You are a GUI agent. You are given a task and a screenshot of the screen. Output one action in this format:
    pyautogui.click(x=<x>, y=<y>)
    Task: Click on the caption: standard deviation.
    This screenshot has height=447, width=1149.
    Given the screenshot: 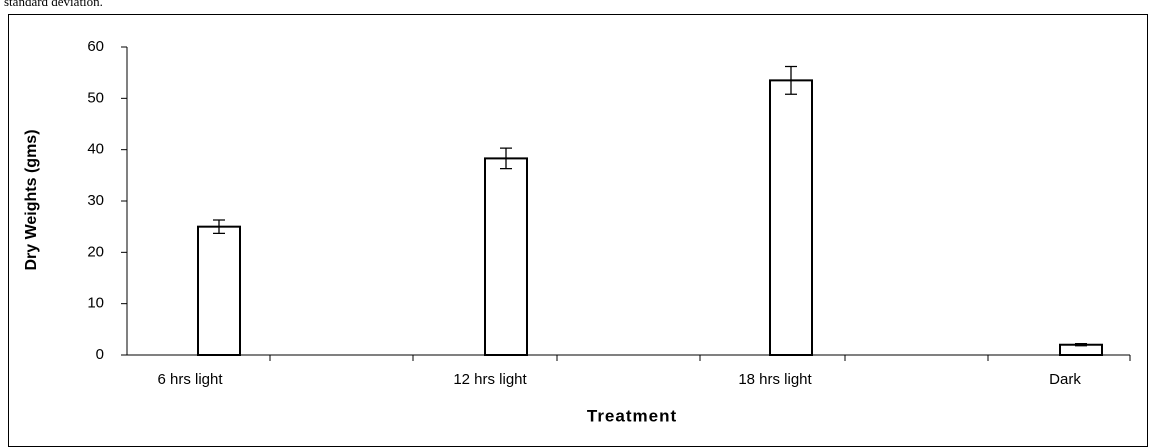 What is the action you would take?
    pyautogui.click(x=53, y=4)
    